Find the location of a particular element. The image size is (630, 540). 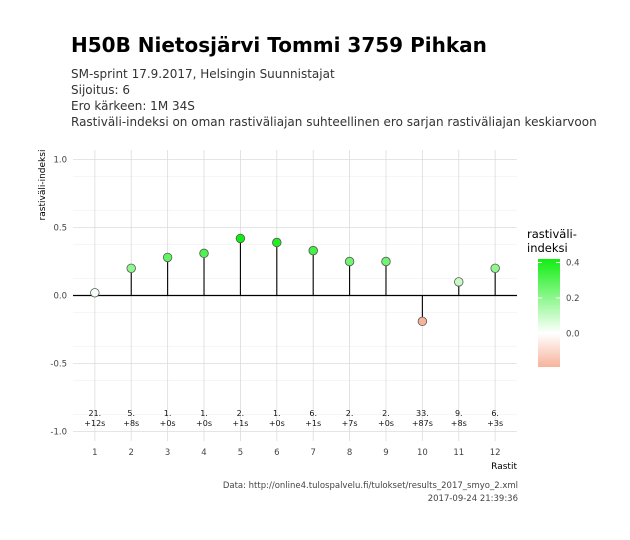

legend-title-line-2: indeksi is located at coordinates (547, 248).